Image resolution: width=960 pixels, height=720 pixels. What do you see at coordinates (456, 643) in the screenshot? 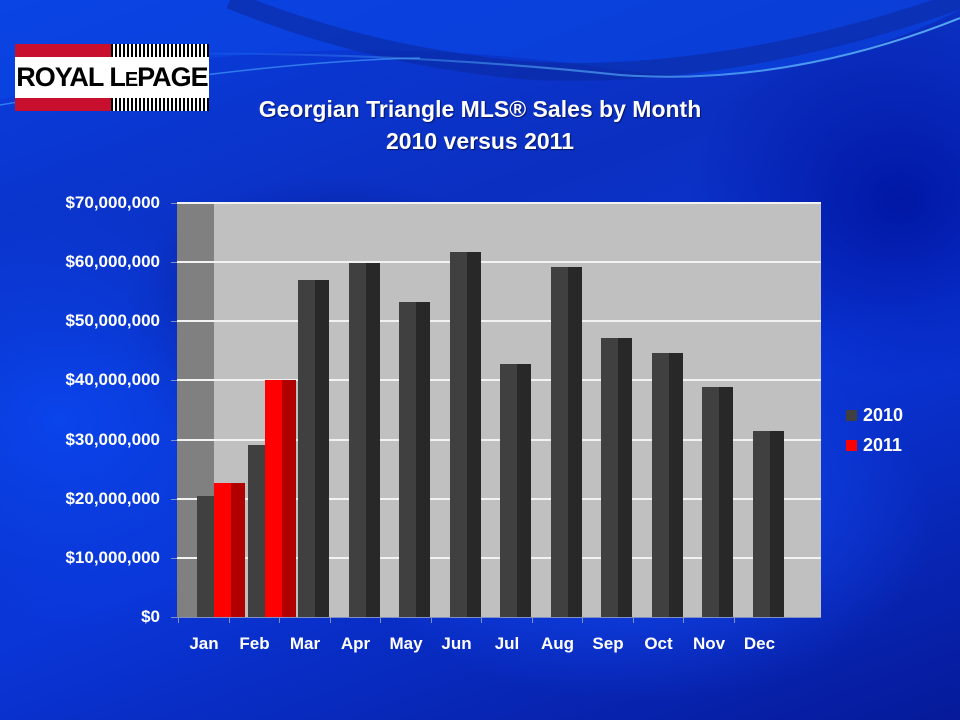
I see `x-tick-label: Jun` at bounding box center [456, 643].